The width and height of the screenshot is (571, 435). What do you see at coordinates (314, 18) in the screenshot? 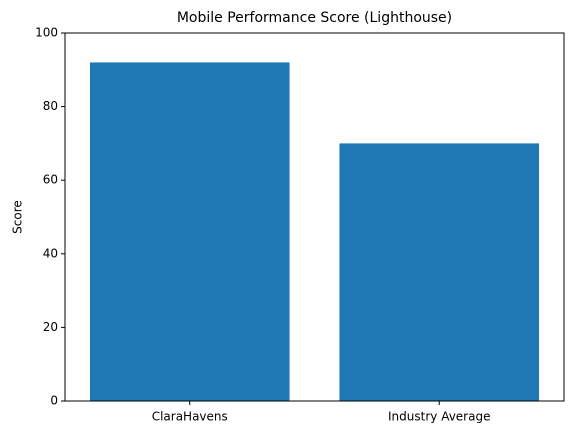
I see `chart-title: Mobile Performance Score (Lighthouse)` at bounding box center [314, 18].